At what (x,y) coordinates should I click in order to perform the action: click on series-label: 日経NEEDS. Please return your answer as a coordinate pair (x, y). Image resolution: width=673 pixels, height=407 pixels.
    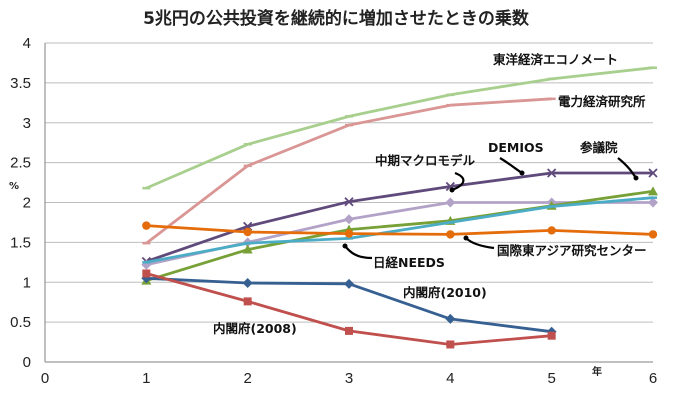
    Looking at the image, I should click on (409, 262).